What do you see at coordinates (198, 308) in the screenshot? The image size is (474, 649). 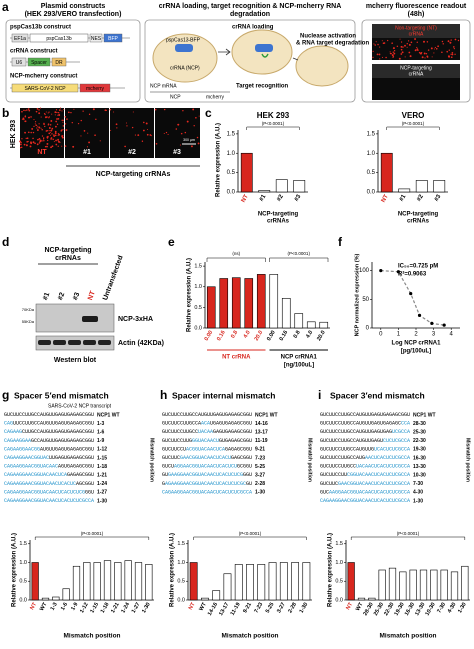 I see `y-tick-label: 0.5` at bounding box center [198, 308].